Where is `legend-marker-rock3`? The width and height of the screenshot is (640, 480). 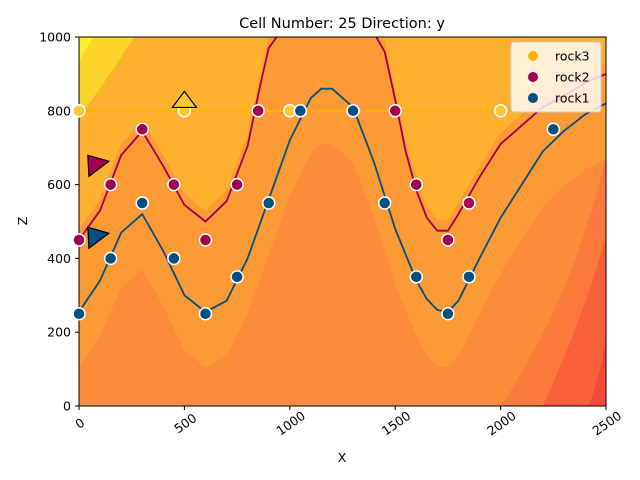 legend-marker-rock3 is located at coordinates (533, 56).